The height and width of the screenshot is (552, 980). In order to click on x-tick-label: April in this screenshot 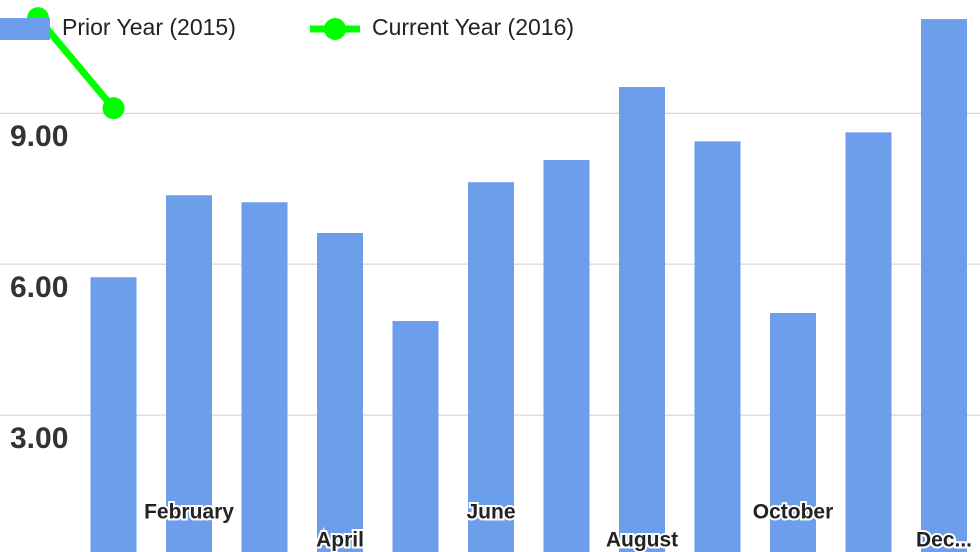, I will do `click(340, 540)`.